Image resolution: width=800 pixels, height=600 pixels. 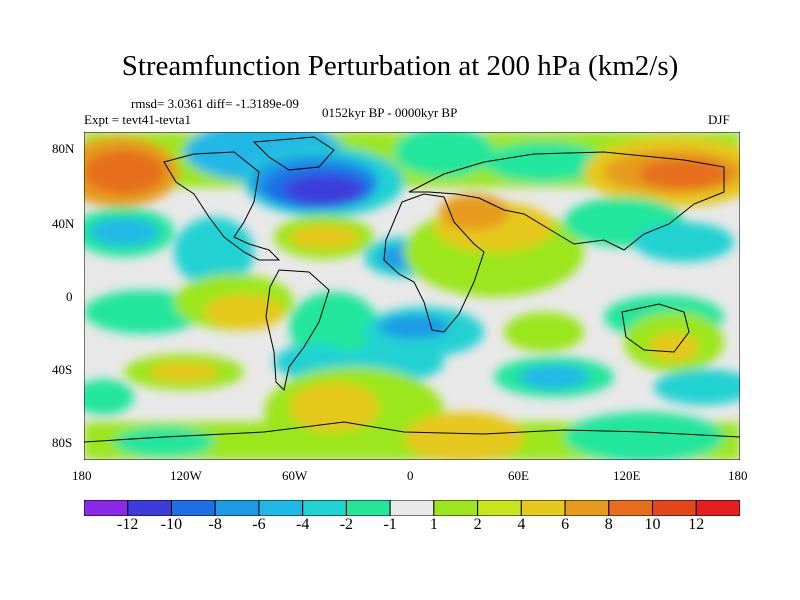 What do you see at coordinates (655, 328) in the screenshot?
I see `australia-coast` at bounding box center [655, 328].